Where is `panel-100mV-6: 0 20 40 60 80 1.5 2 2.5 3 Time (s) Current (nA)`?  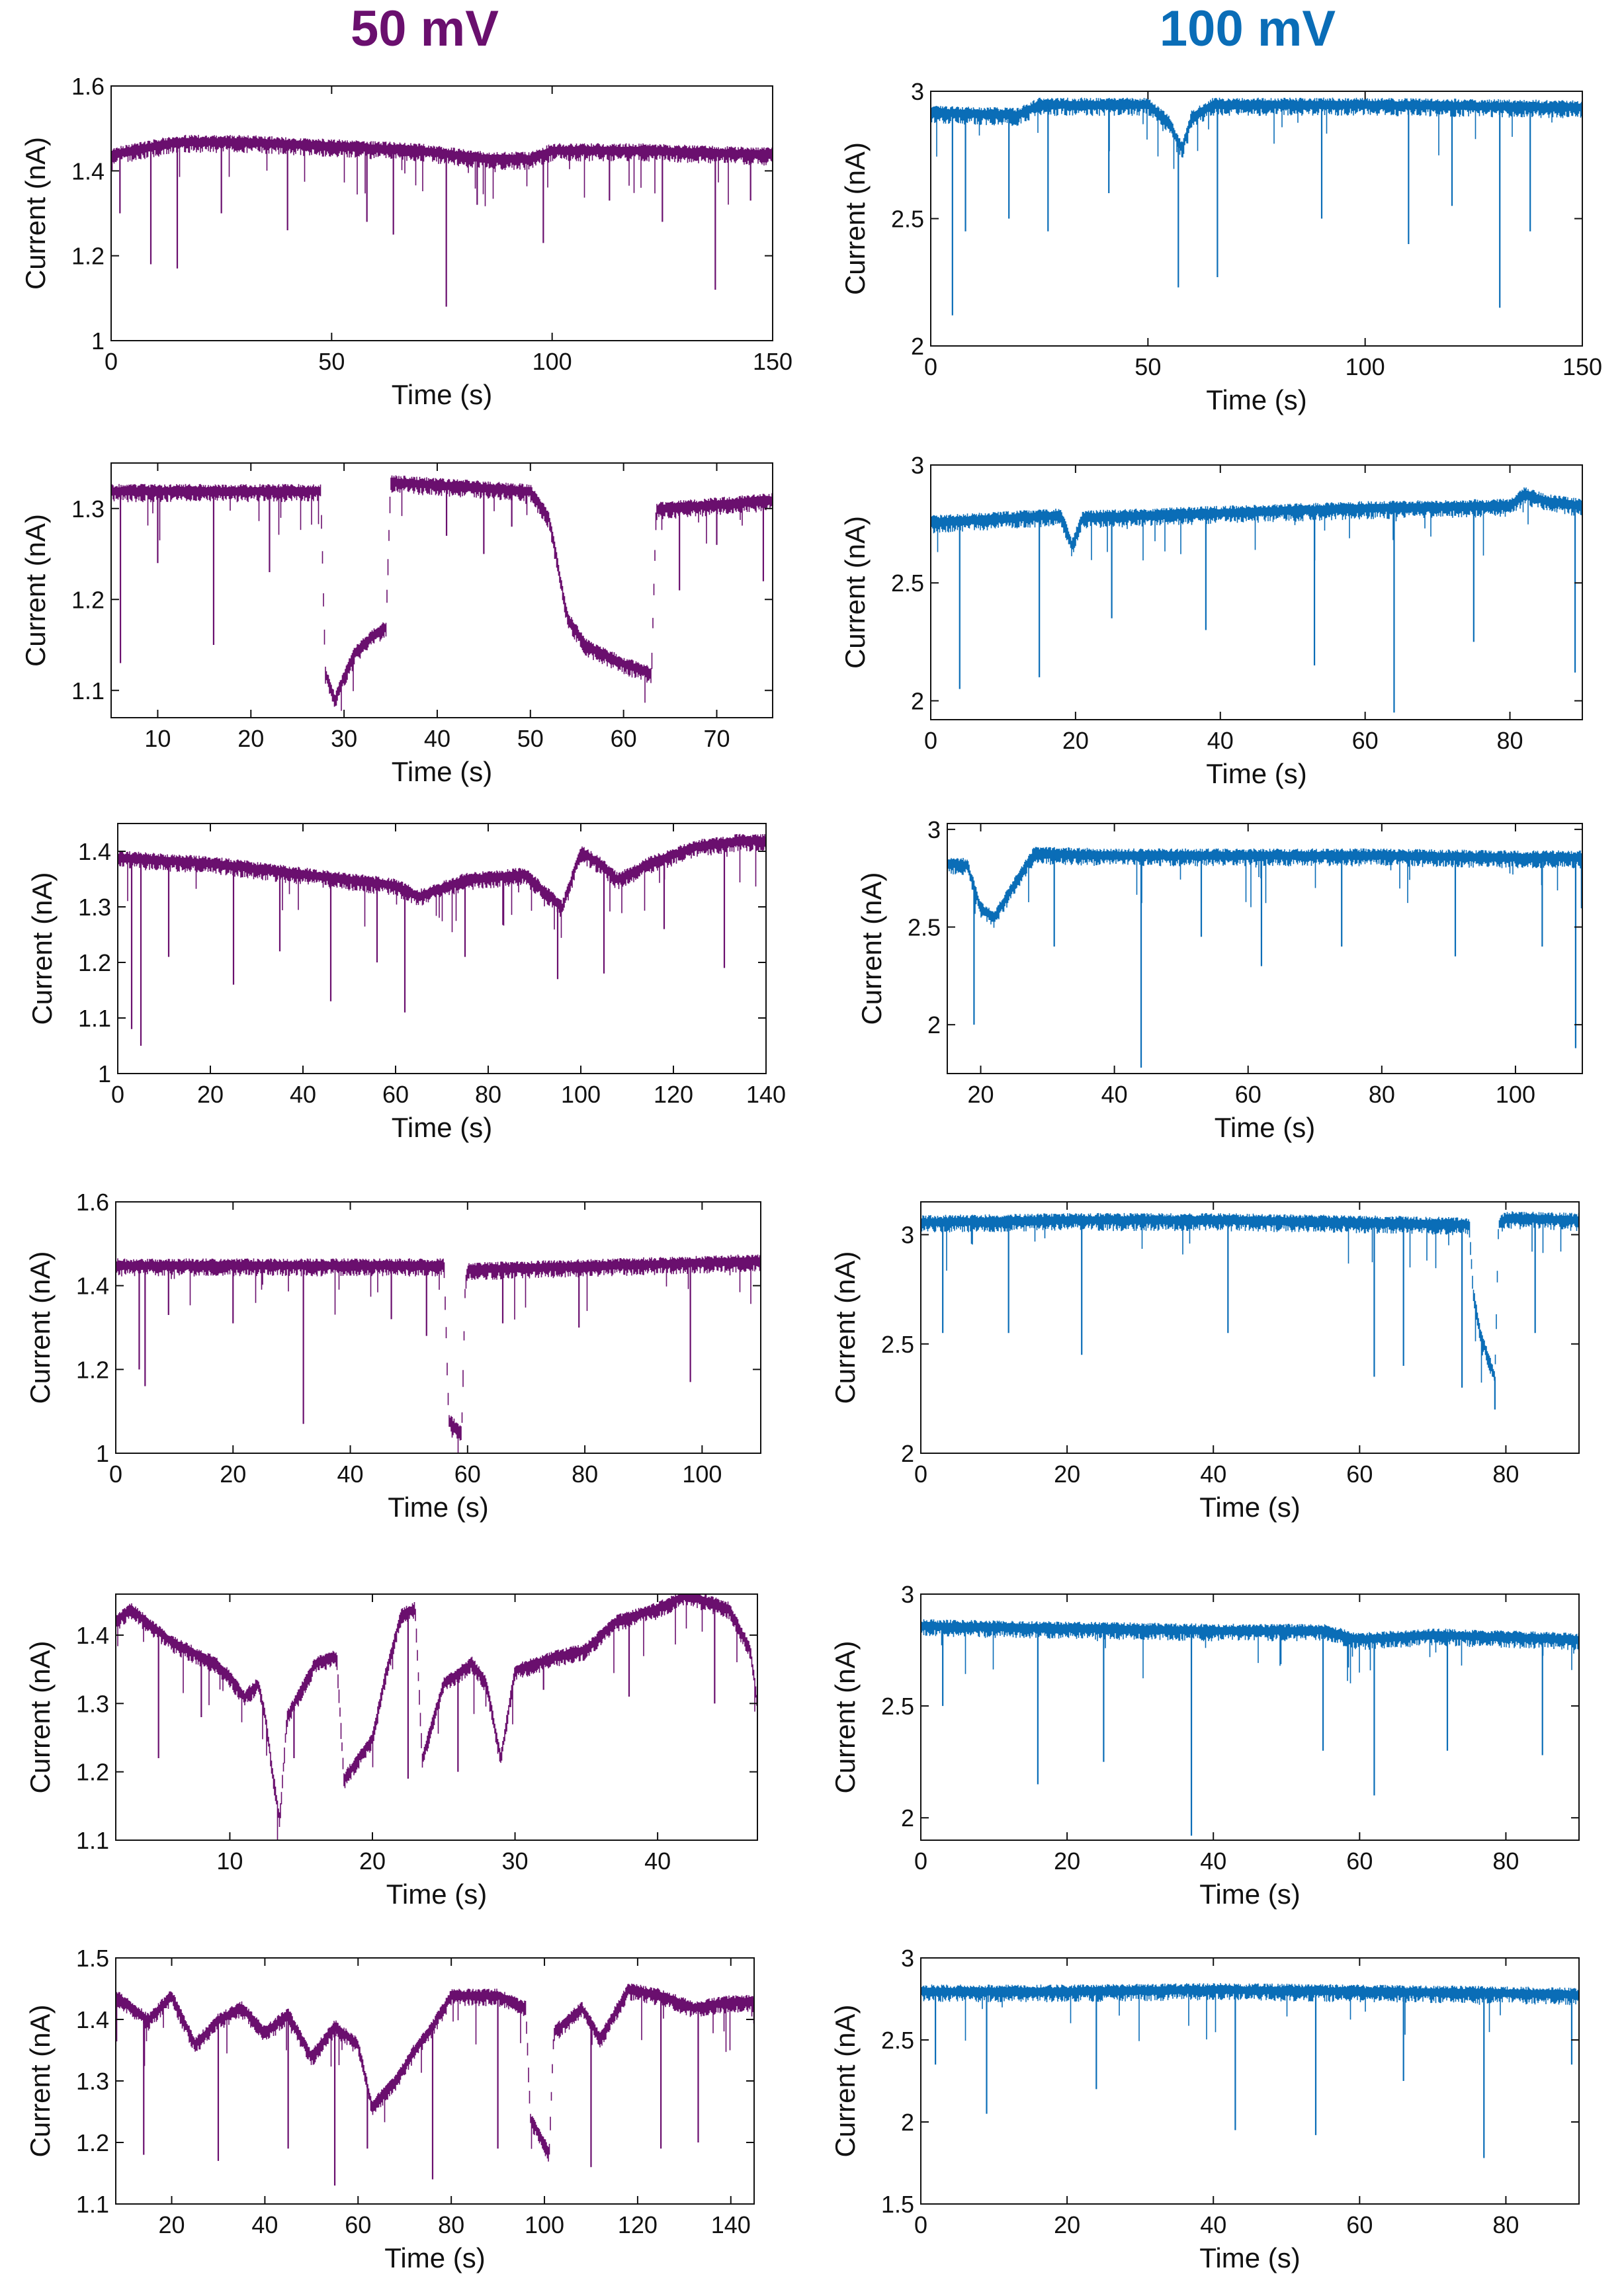
panel-100mV-6: 0 20 40 60 80 1.5 2 2.5 3 Time (s) Current (nA) is located at coordinates (1205, 2109).